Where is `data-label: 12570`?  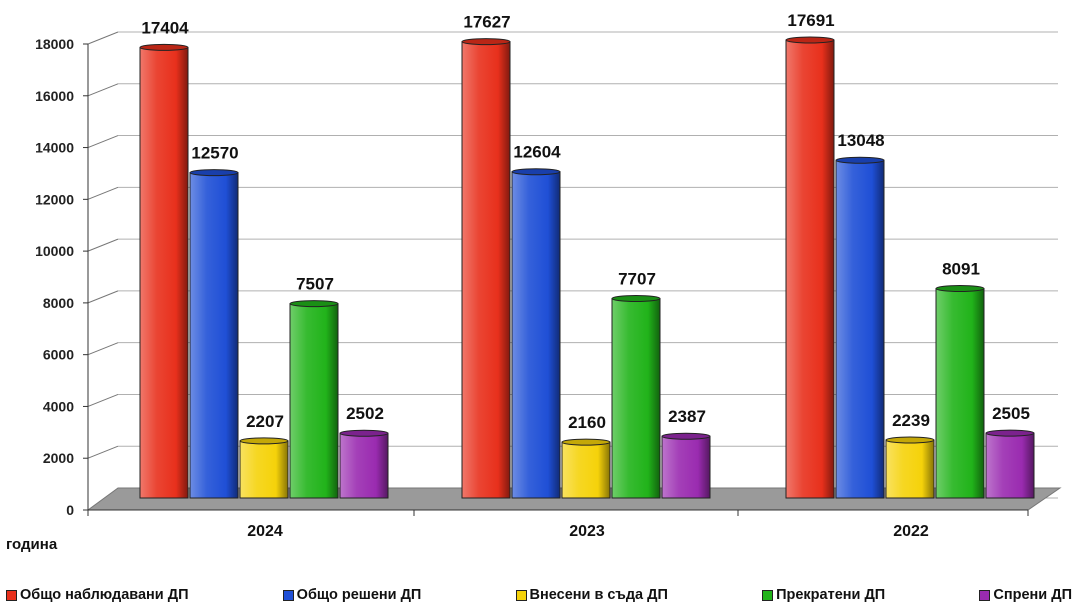
data-label: 12570 is located at coordinates (214, 153).